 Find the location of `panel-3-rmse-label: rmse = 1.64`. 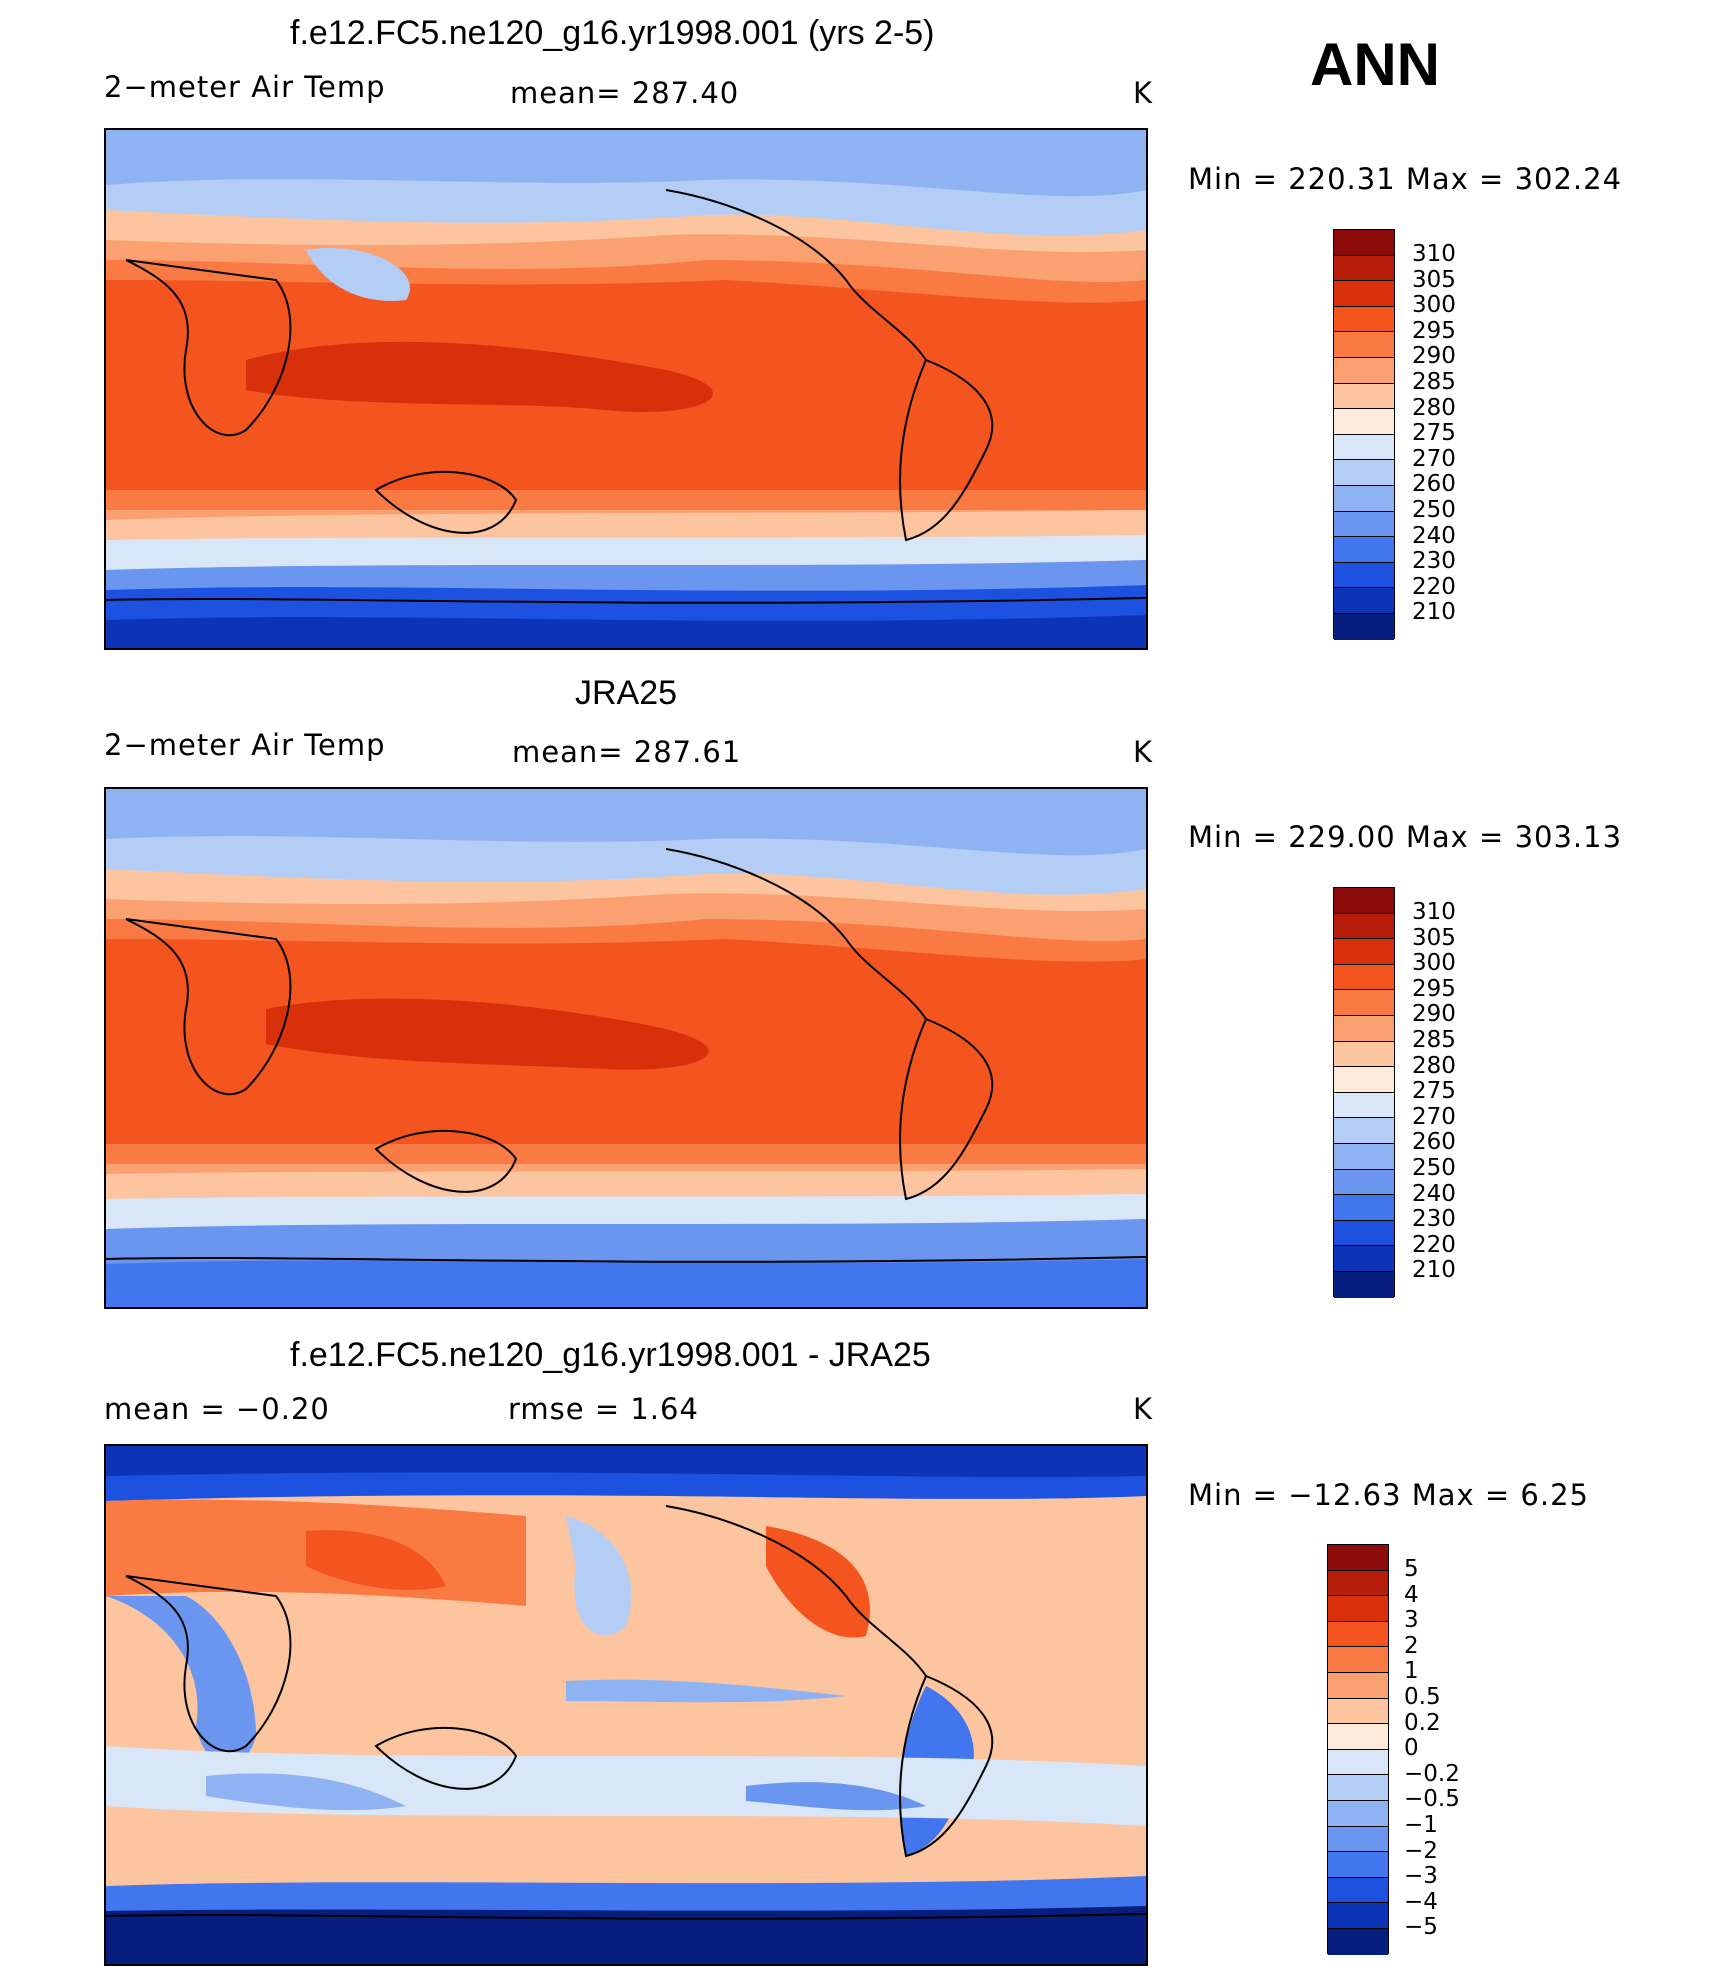

panel-3-rmse-label: rmse = 1.64 is located at coordinates (603, 1409).